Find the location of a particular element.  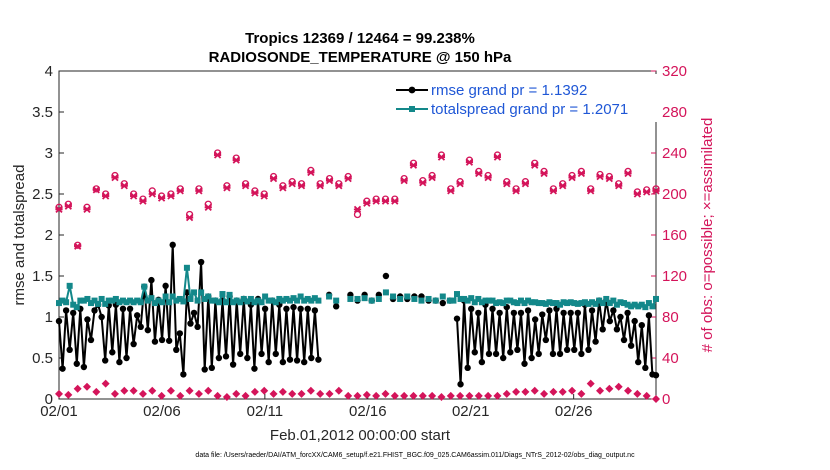

obs-possible-point is located at coordinates (78, 245).